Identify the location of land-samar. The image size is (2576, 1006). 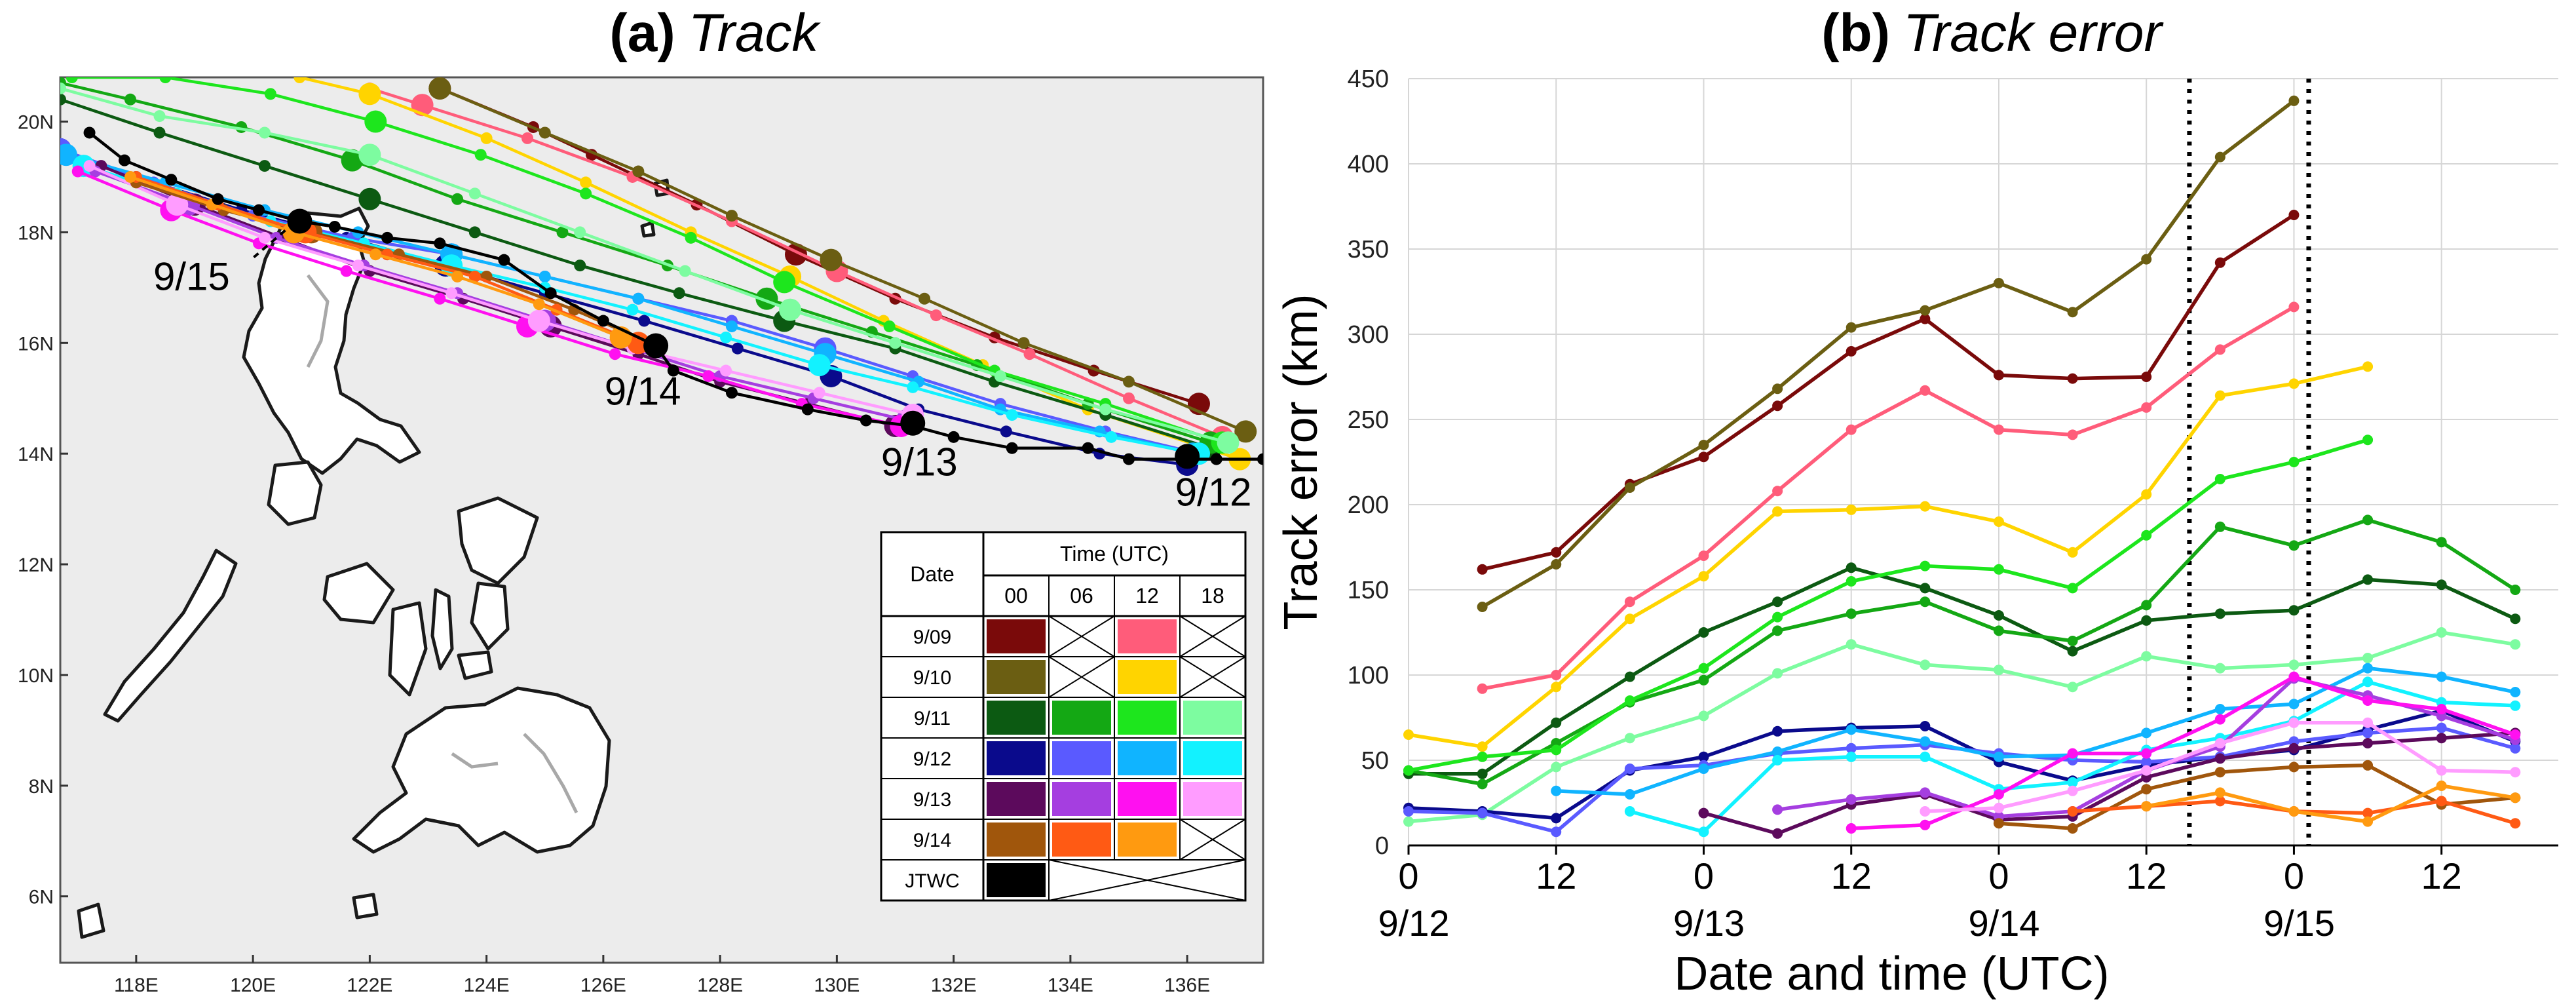
(498, 540).